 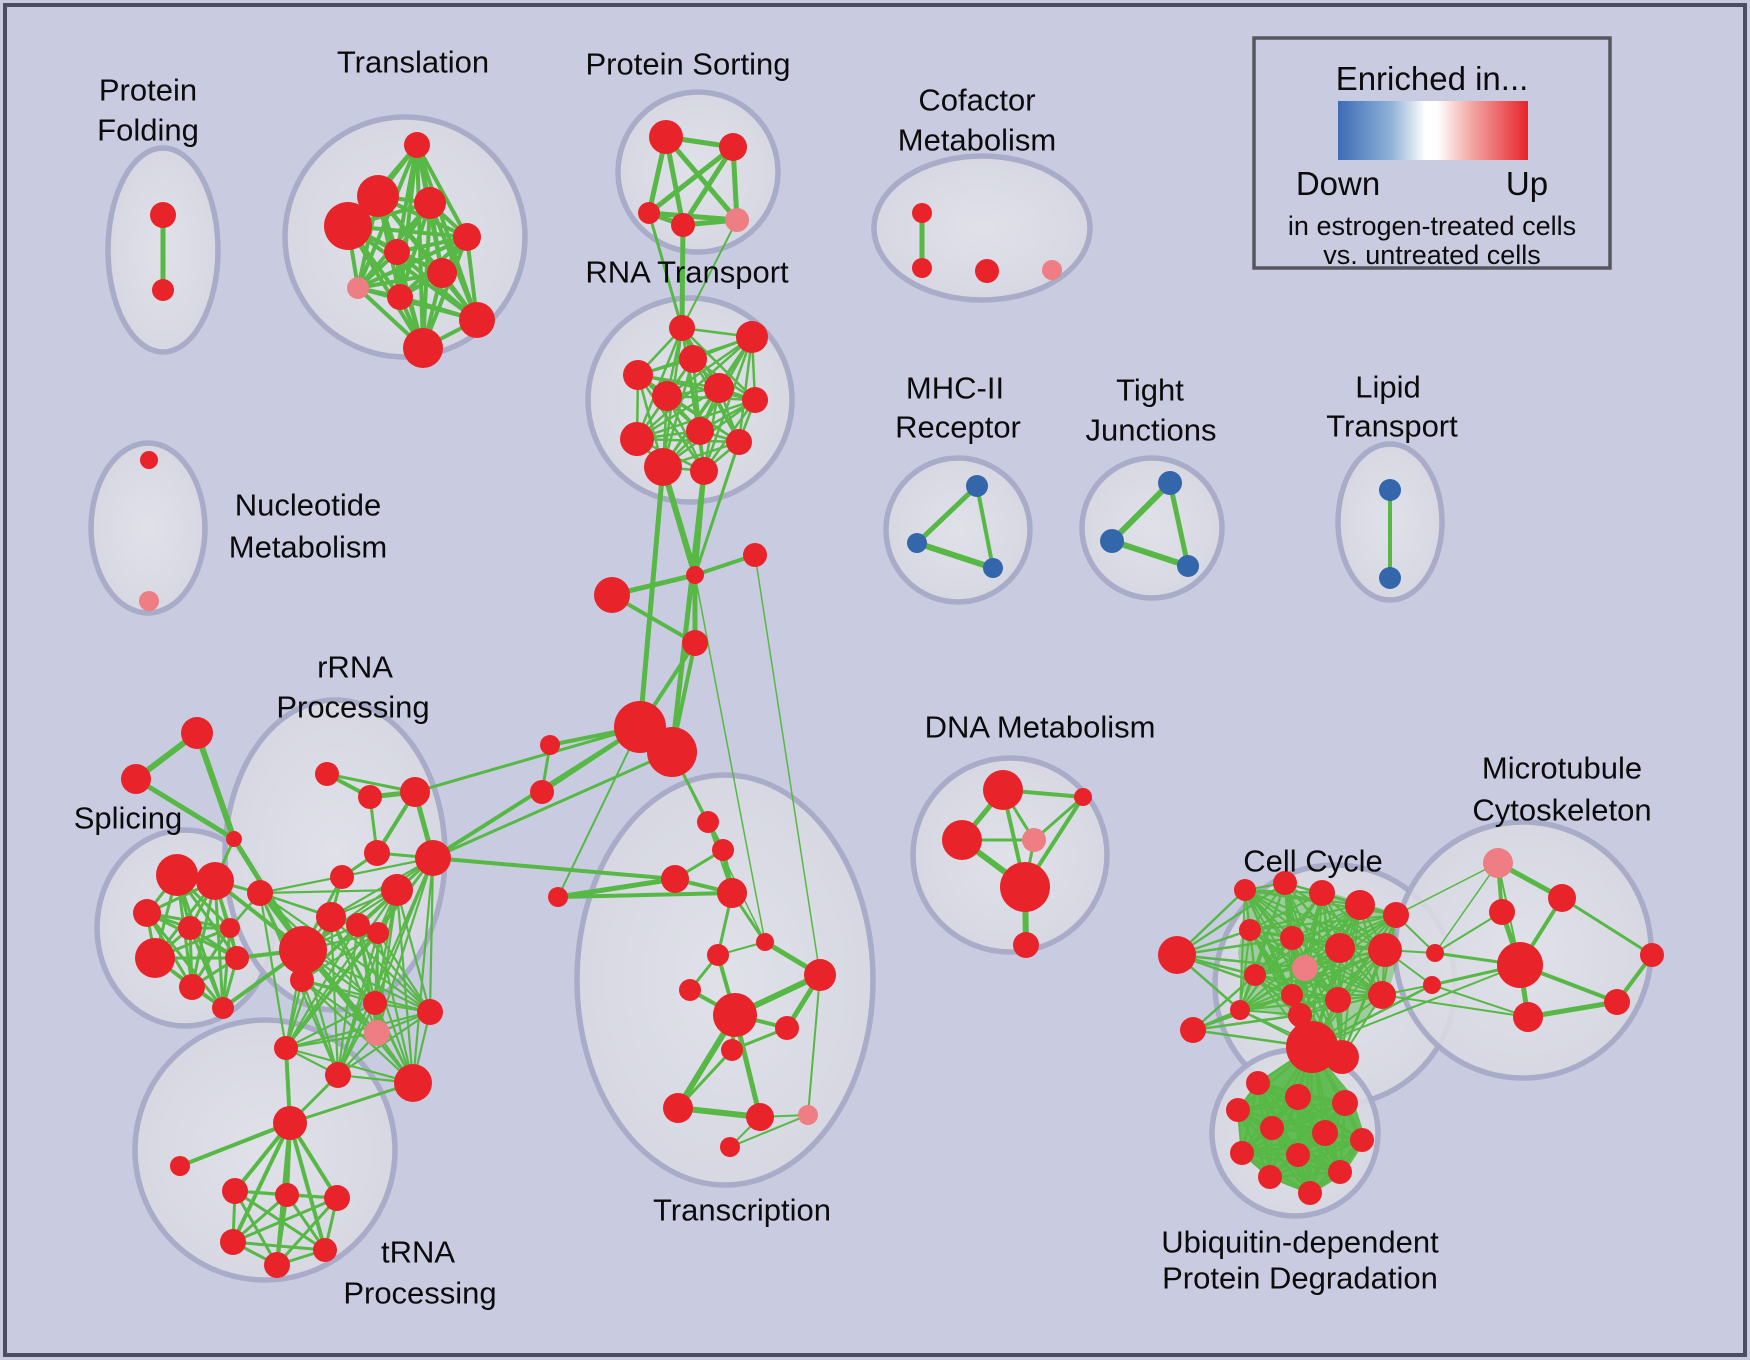 I want to click on node-pf2, so click(x=163, y=290).